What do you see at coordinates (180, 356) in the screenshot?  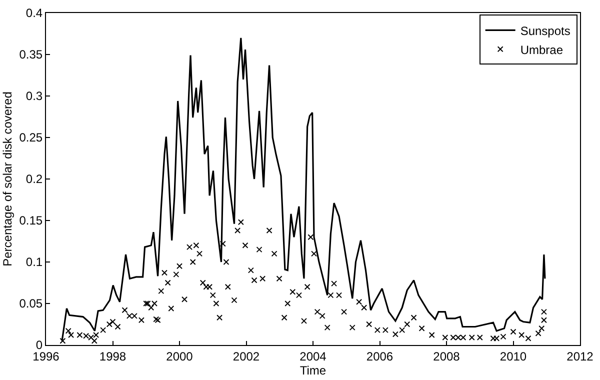 I see `x-tick-label: 2000` at bounding box center [180, 356].